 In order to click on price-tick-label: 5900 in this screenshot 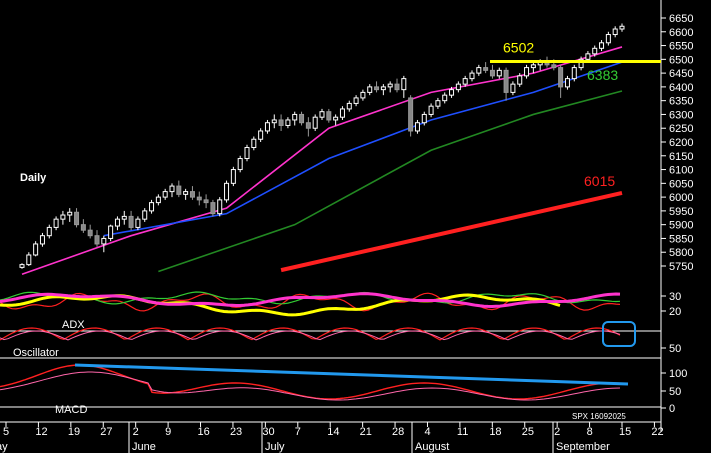, I will do `click(681, 226)`.